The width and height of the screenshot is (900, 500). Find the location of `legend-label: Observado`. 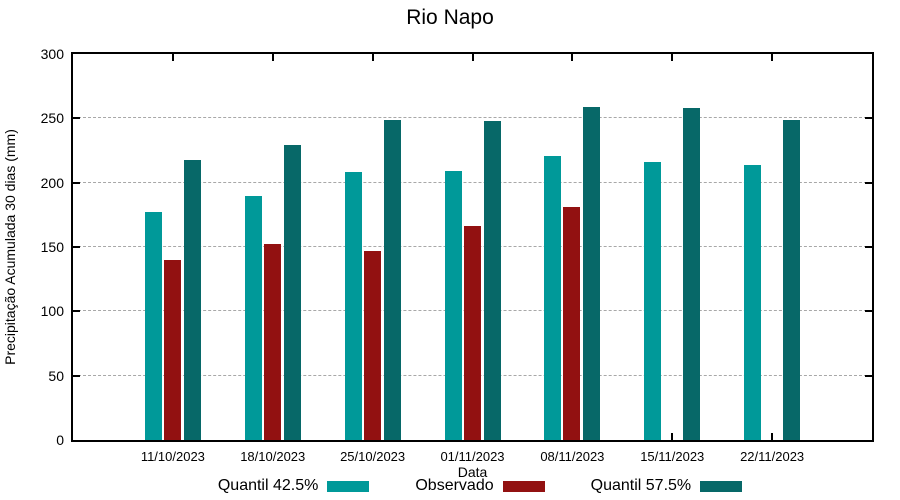

legend-label: Observado is located at coordinates (454, 485).